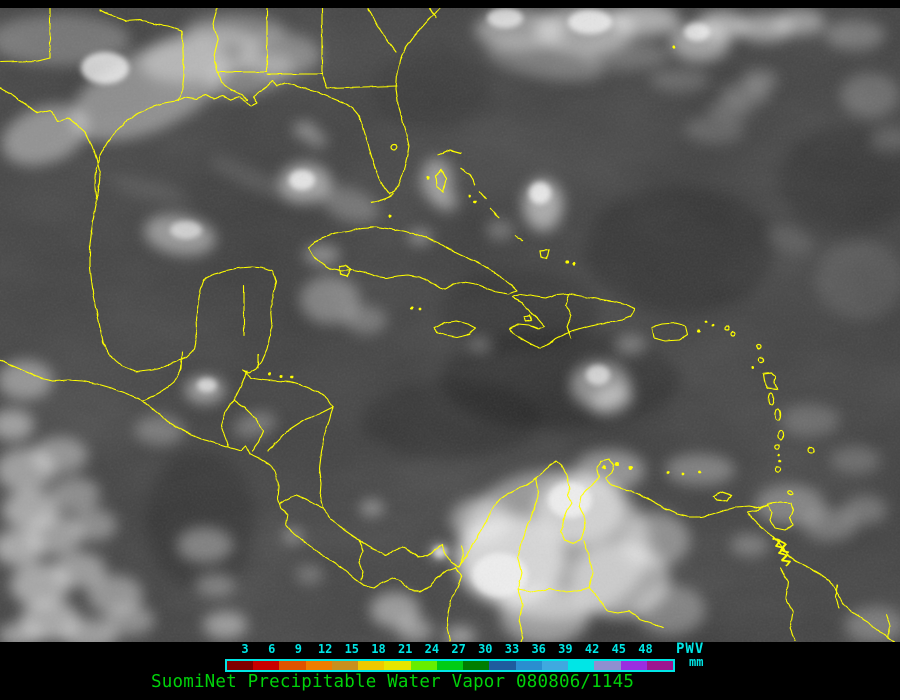 The width and height of the screenshot is (900, 700). What do you see at coordinates (781, 552) in the screenshot?
I see `orinoco-delta` at bounding box center [781, 552].